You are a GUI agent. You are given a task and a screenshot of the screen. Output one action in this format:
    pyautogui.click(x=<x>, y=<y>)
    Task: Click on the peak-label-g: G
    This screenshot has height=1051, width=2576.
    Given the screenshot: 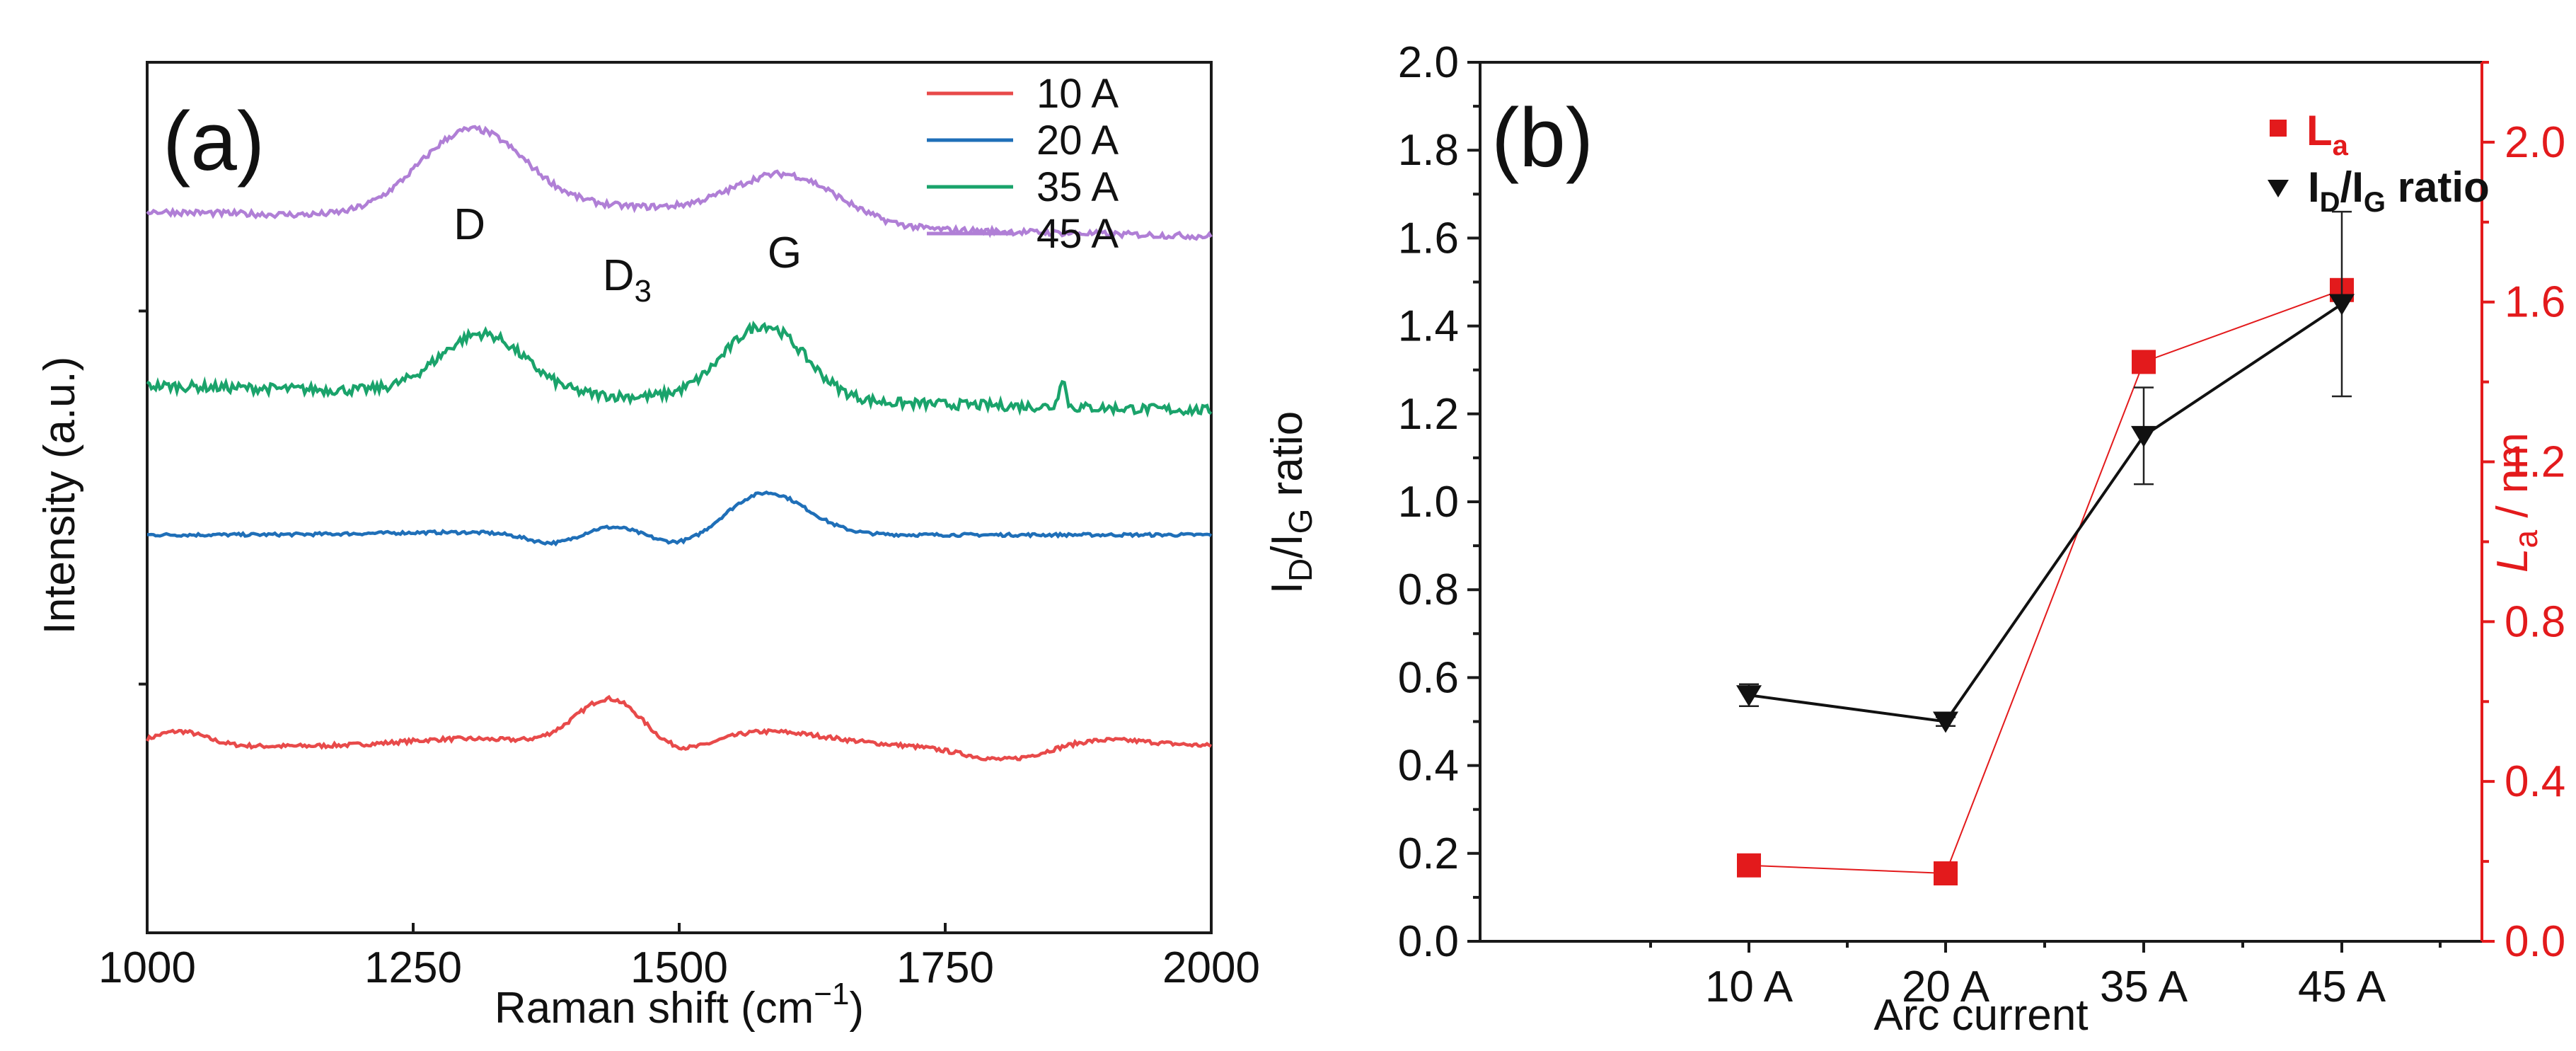 What is the action you would take?
    pyautogui.click(x=785, y=253)
    